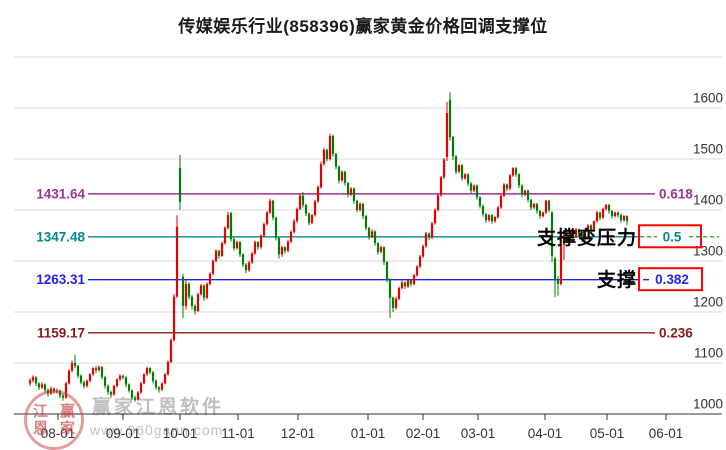 Image resolution: width=726 pixels, height=450 pixels. What do you see at coordinates (708, 98) in the screenshot?
I see `y-axis-label: 1600` at bounding box center [708, 98].